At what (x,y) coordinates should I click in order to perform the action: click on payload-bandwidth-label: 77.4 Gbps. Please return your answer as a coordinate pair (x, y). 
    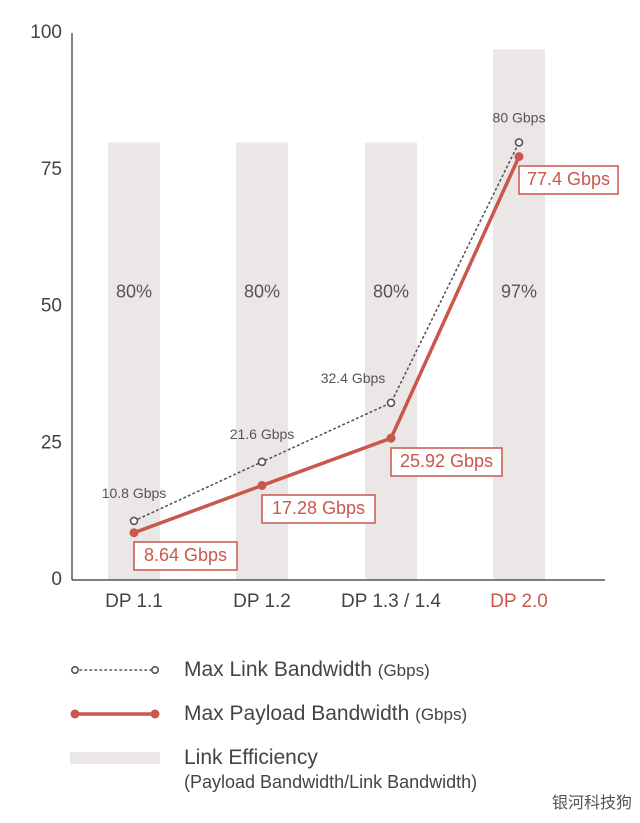
    Looking at the image, I should click on (568, 179).